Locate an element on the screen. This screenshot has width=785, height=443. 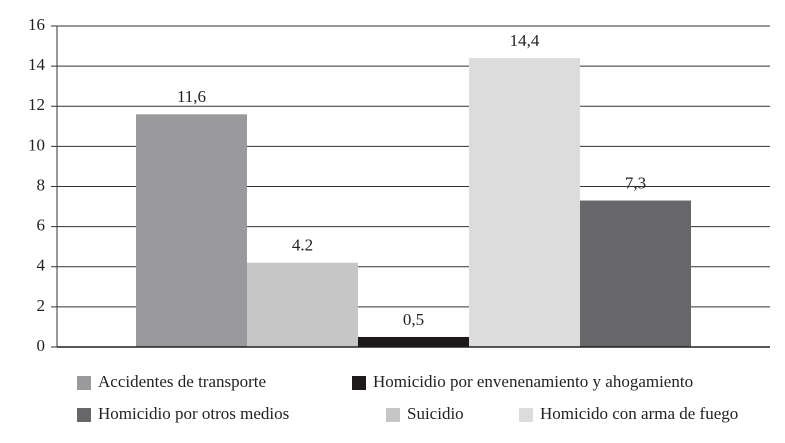
y-tick-label: 8 is located at coordinates (41, 184).